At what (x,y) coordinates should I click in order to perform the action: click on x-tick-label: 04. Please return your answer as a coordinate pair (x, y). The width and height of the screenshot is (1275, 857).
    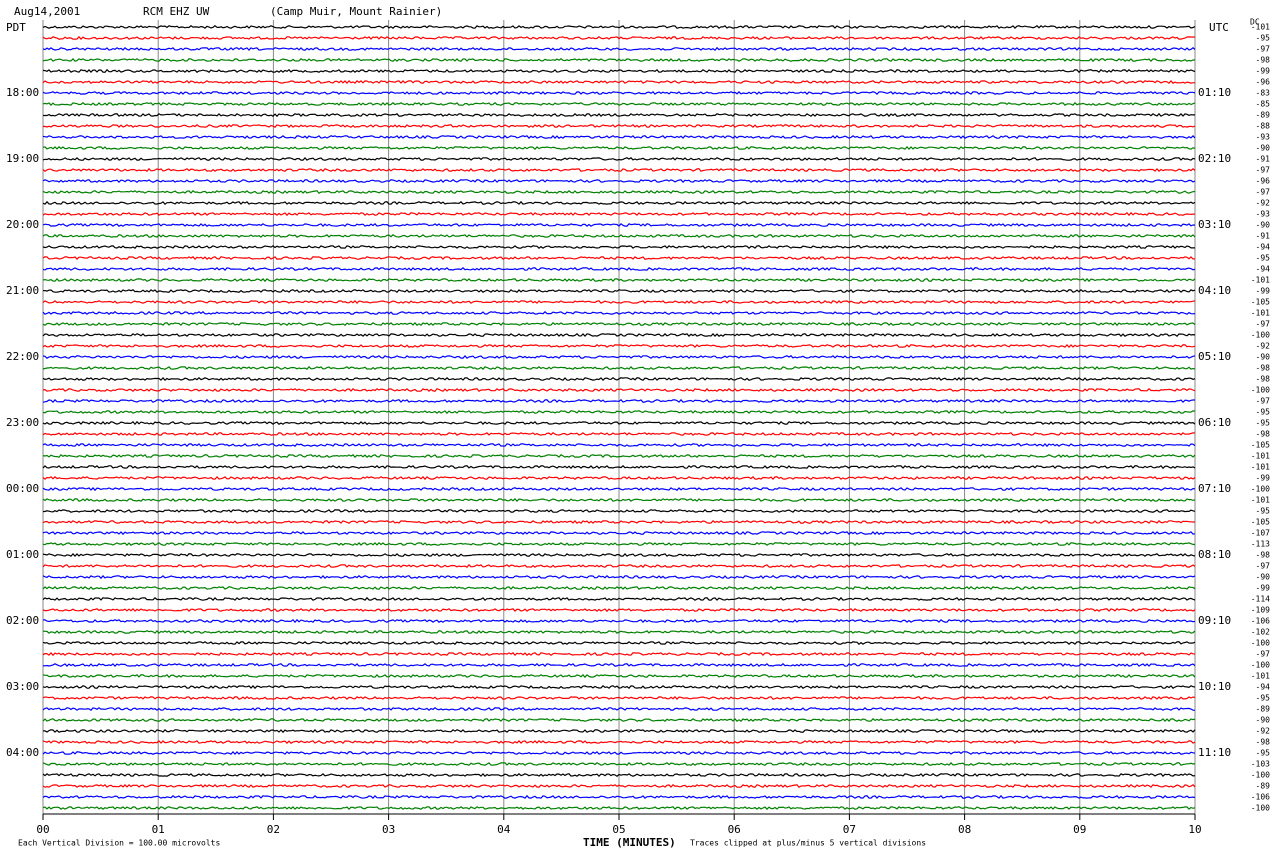
    Looking at the image, I should click on (504, 829).